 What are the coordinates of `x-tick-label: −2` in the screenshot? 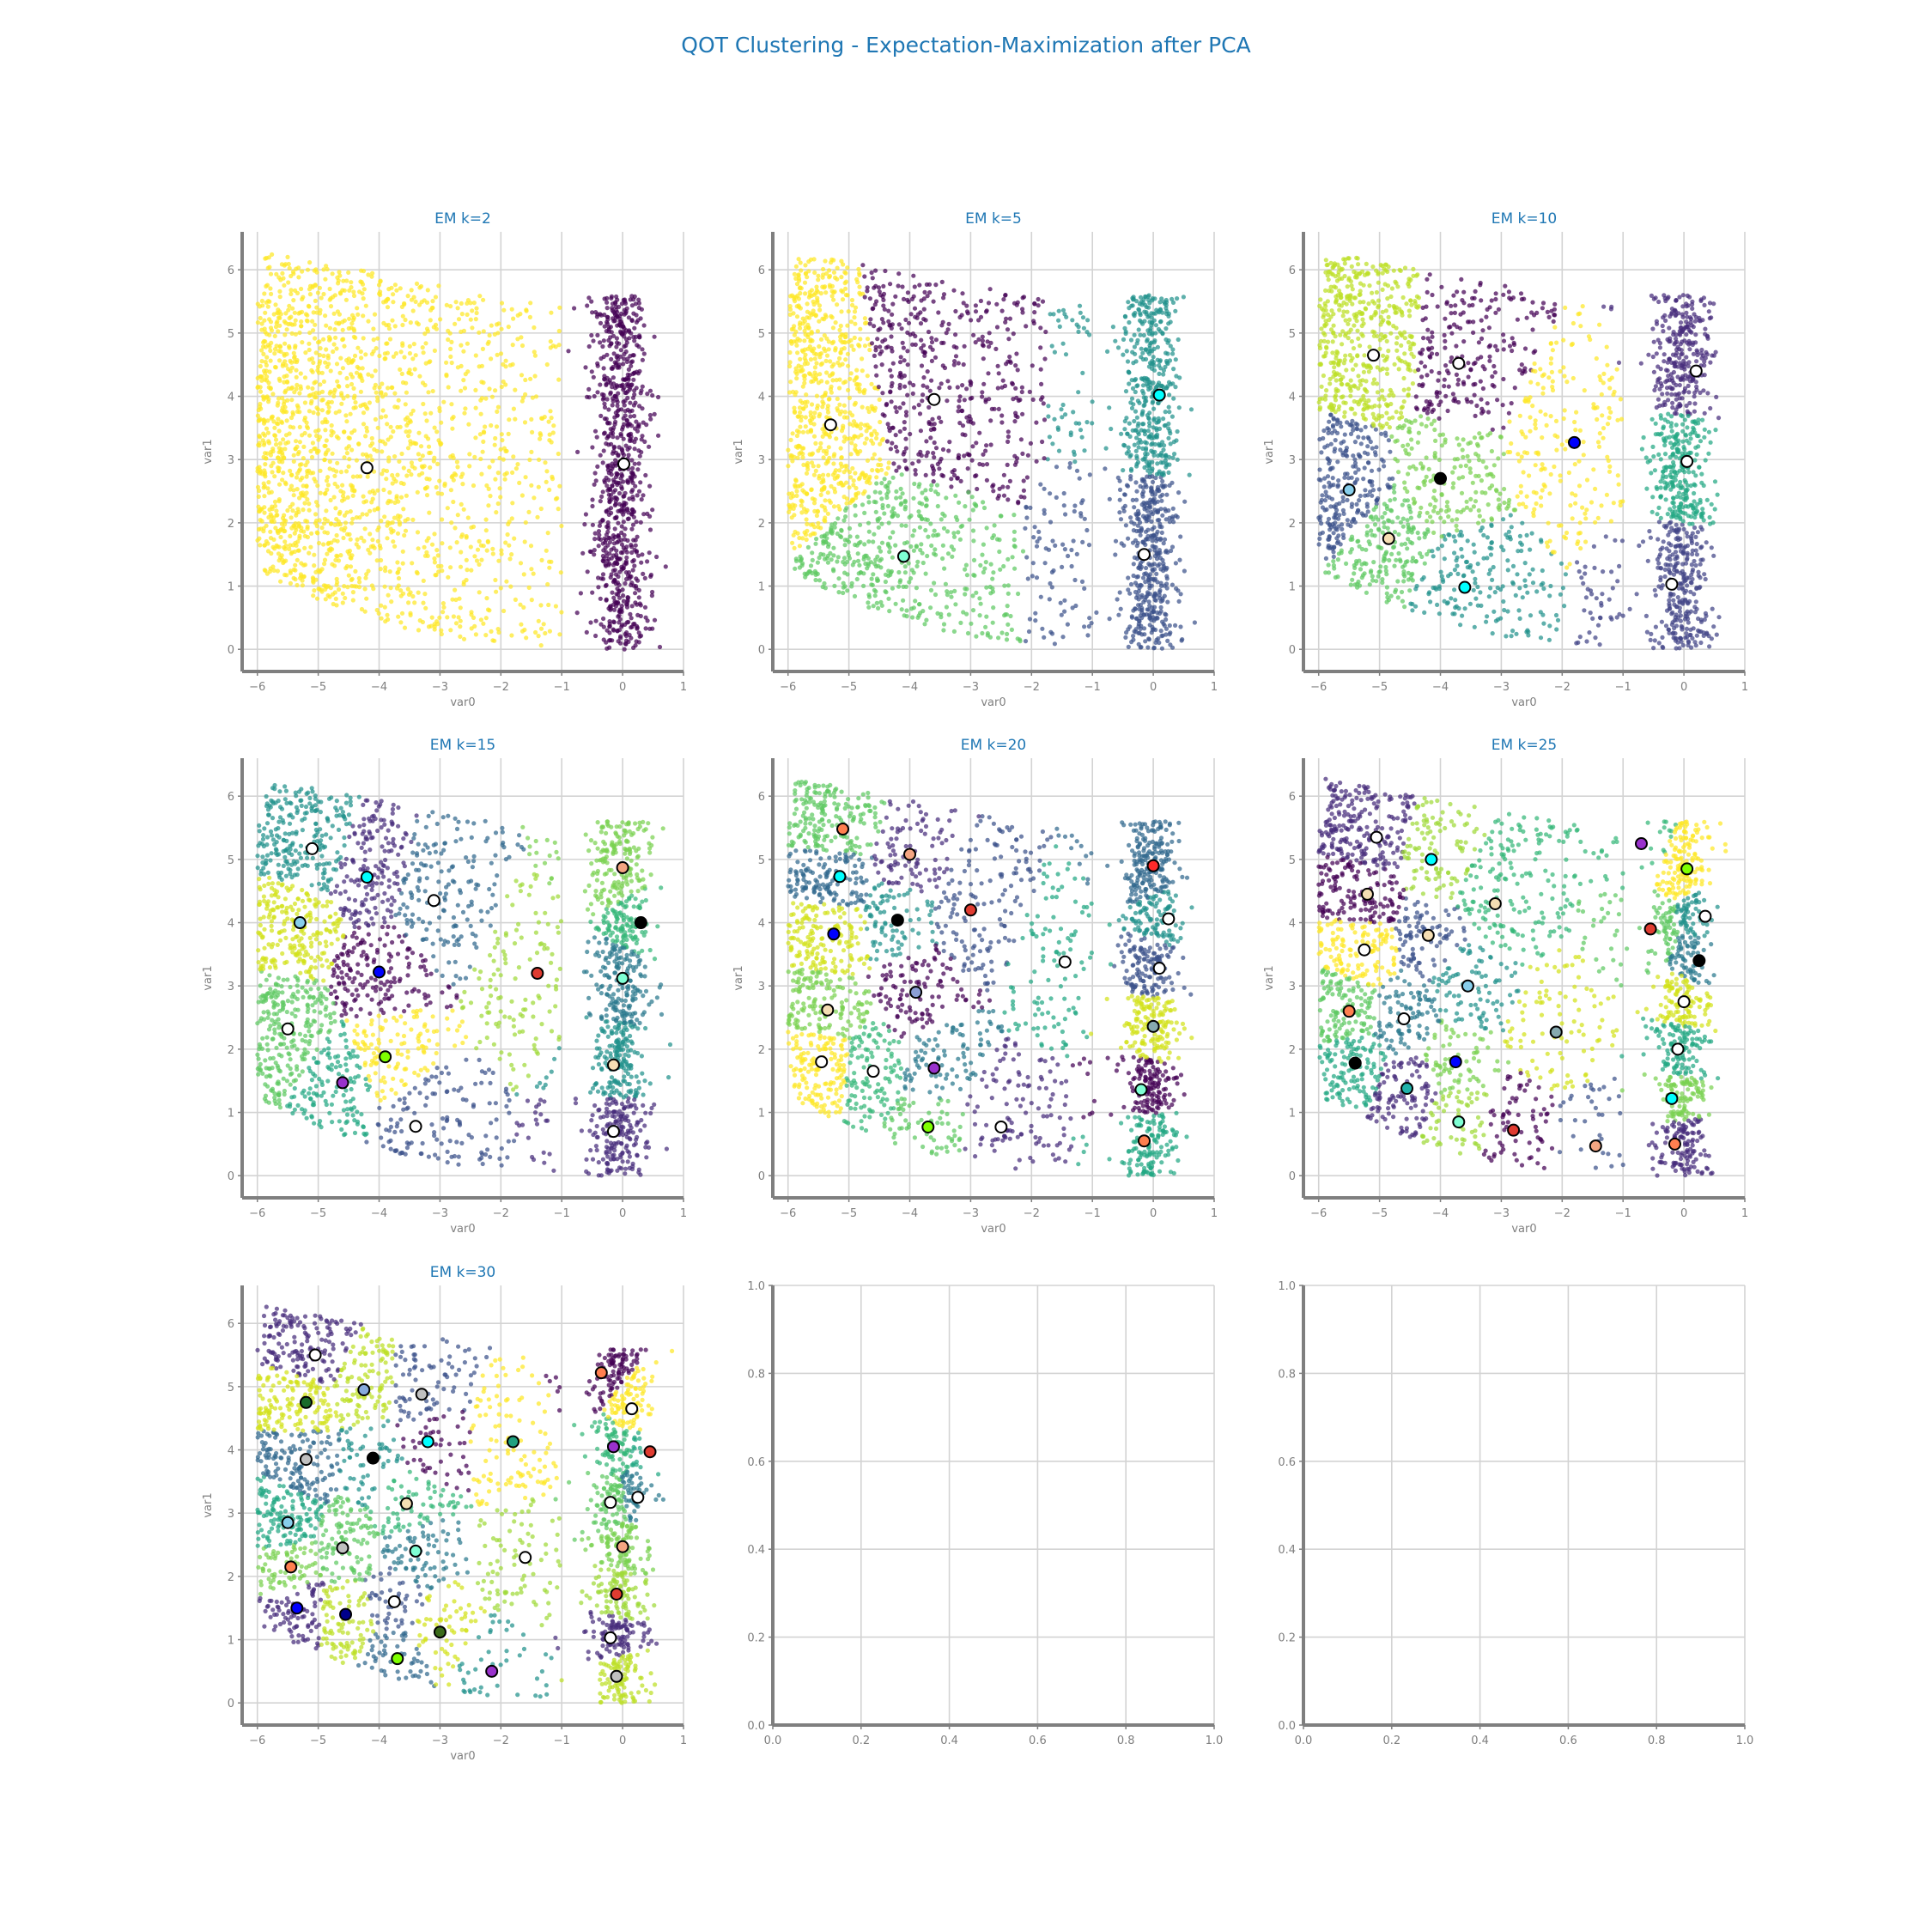 It's located at (501, 687).